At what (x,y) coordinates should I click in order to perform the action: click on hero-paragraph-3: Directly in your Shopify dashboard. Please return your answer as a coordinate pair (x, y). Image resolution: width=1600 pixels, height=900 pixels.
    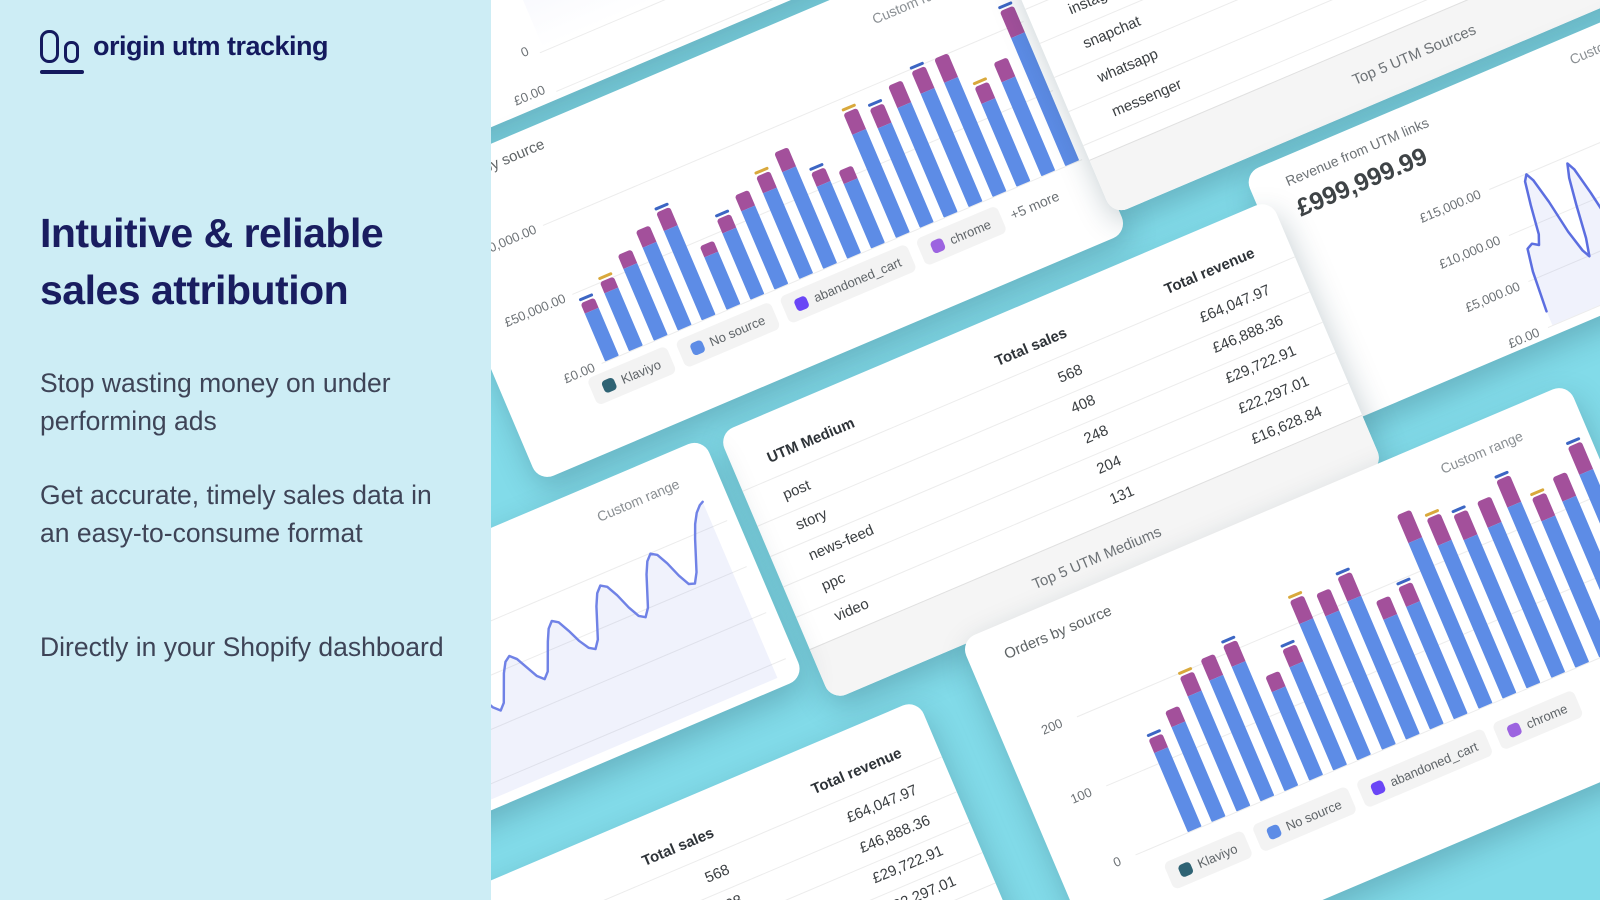
    Looking at the image, I should click on (242, 647).